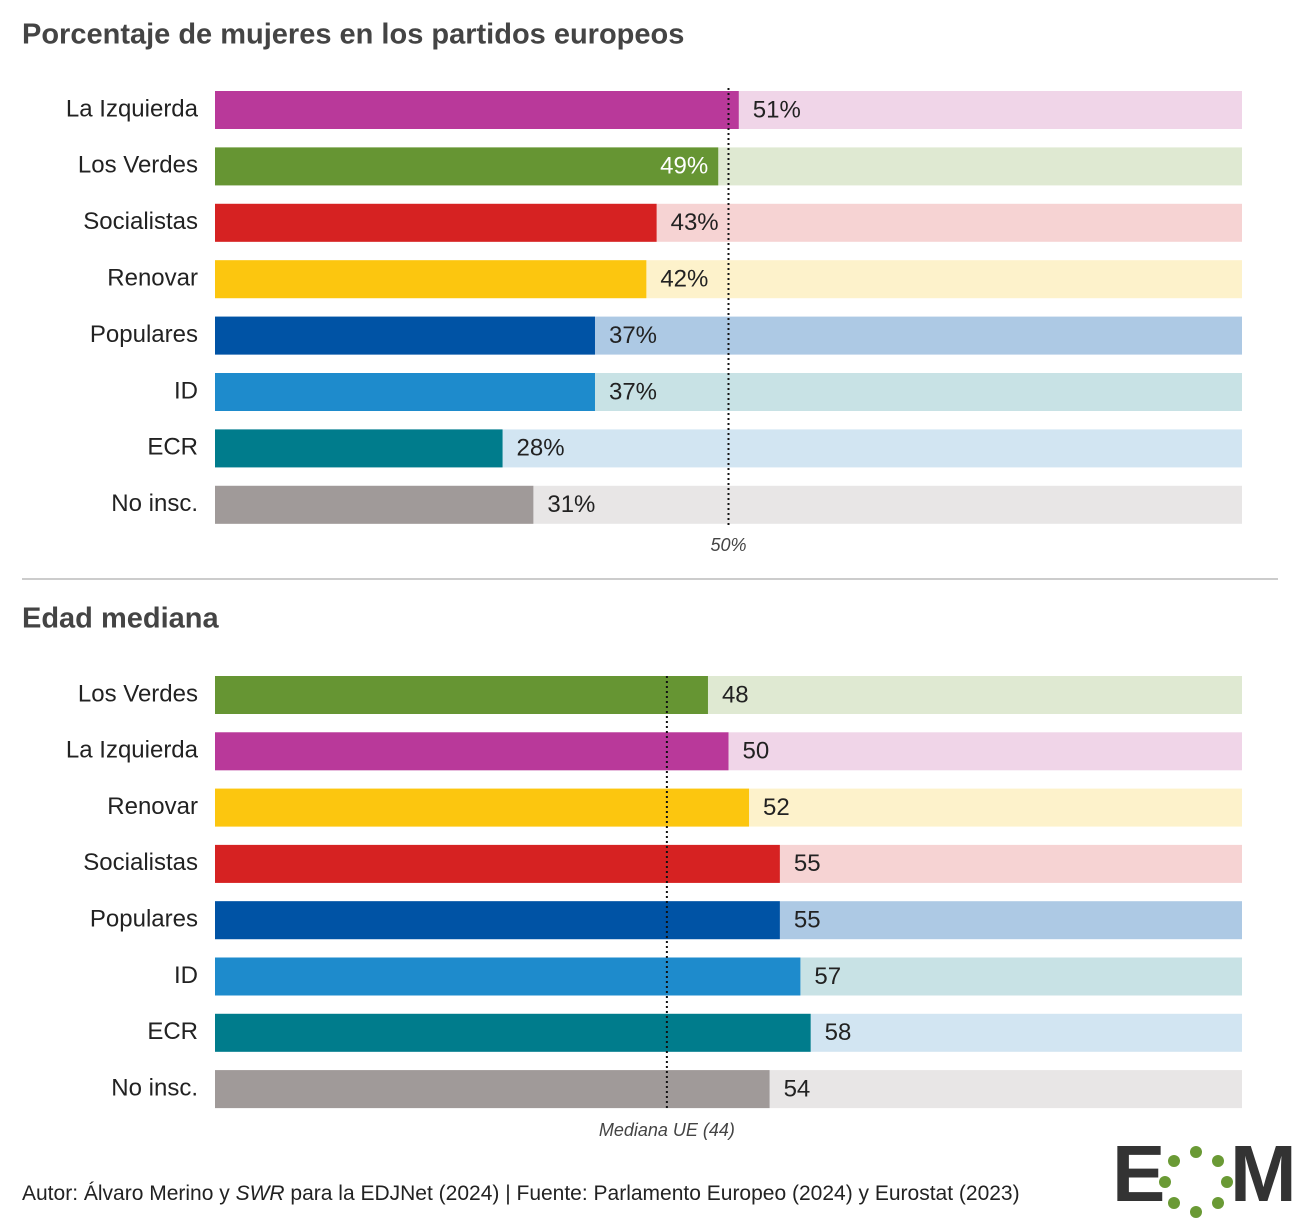 This screenshot has height=1222, width=1300. Describe the element at coordinates (777, 109) in the screenshot. I see `value-label: 51%` at that location.